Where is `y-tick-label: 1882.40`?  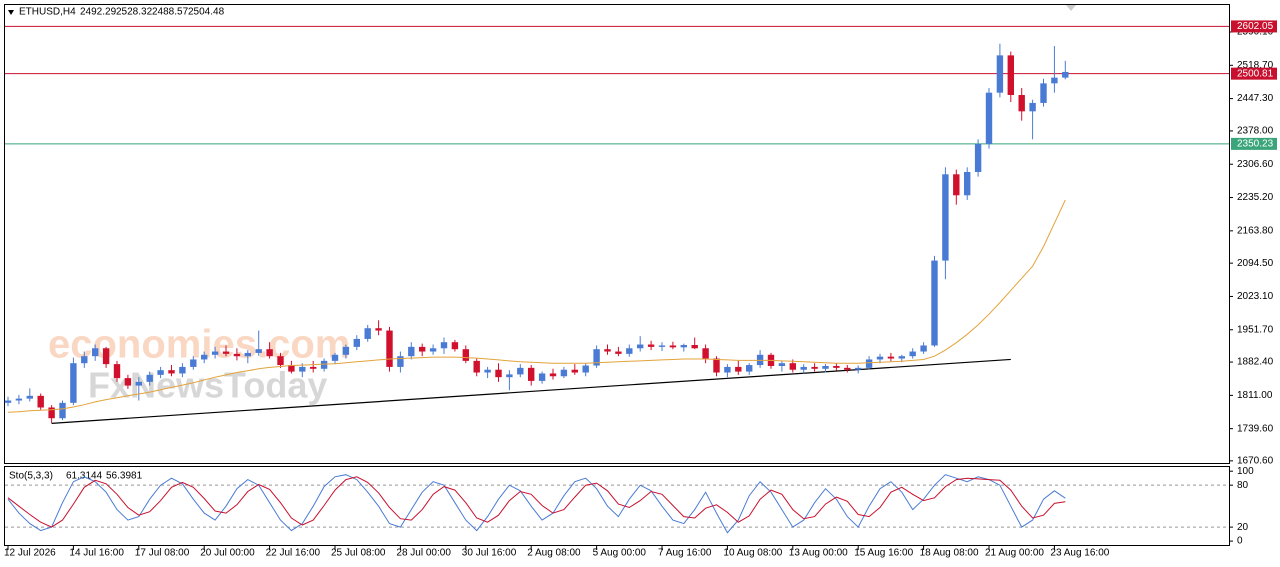 y-tick-label: 1882.40 is located at coordinates (1255, 362).